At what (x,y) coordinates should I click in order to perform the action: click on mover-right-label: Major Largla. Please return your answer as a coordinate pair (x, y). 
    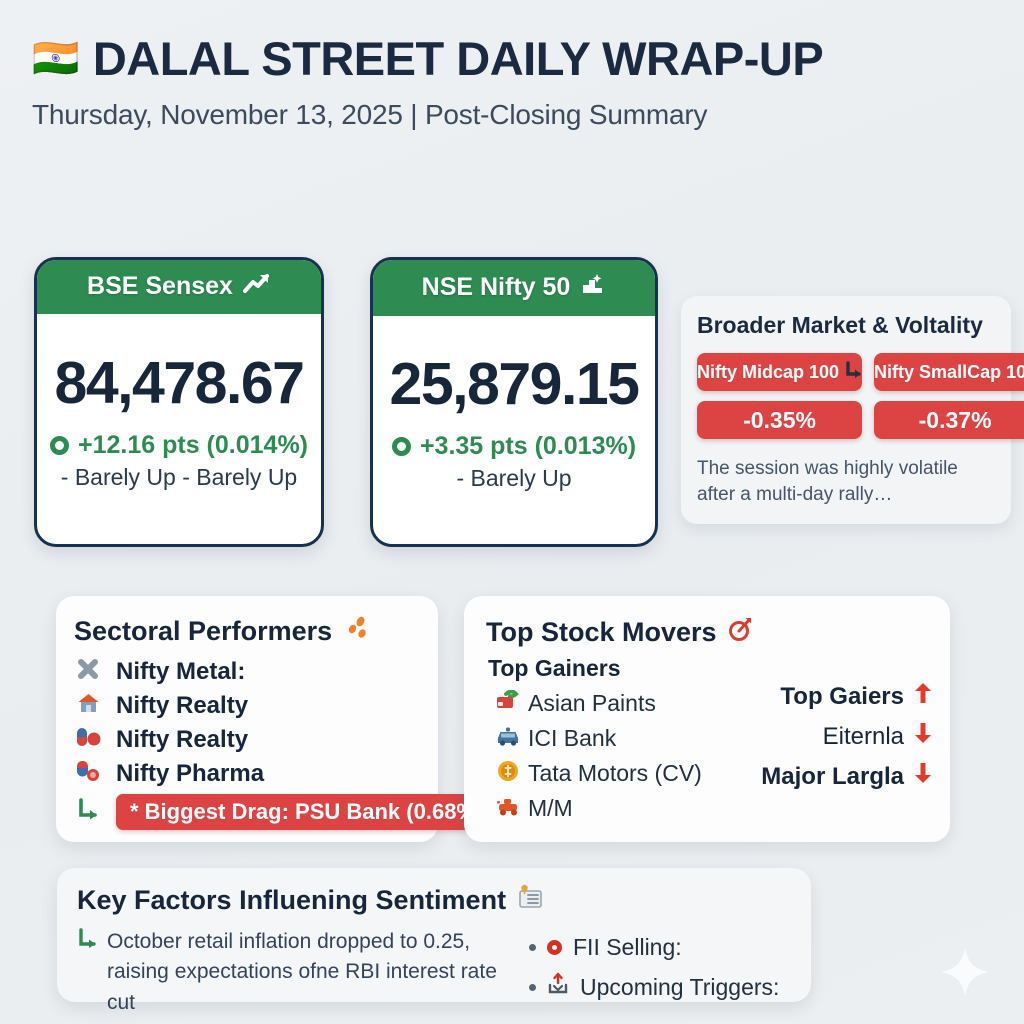
    Looking at the image, I should click on (832, 776).